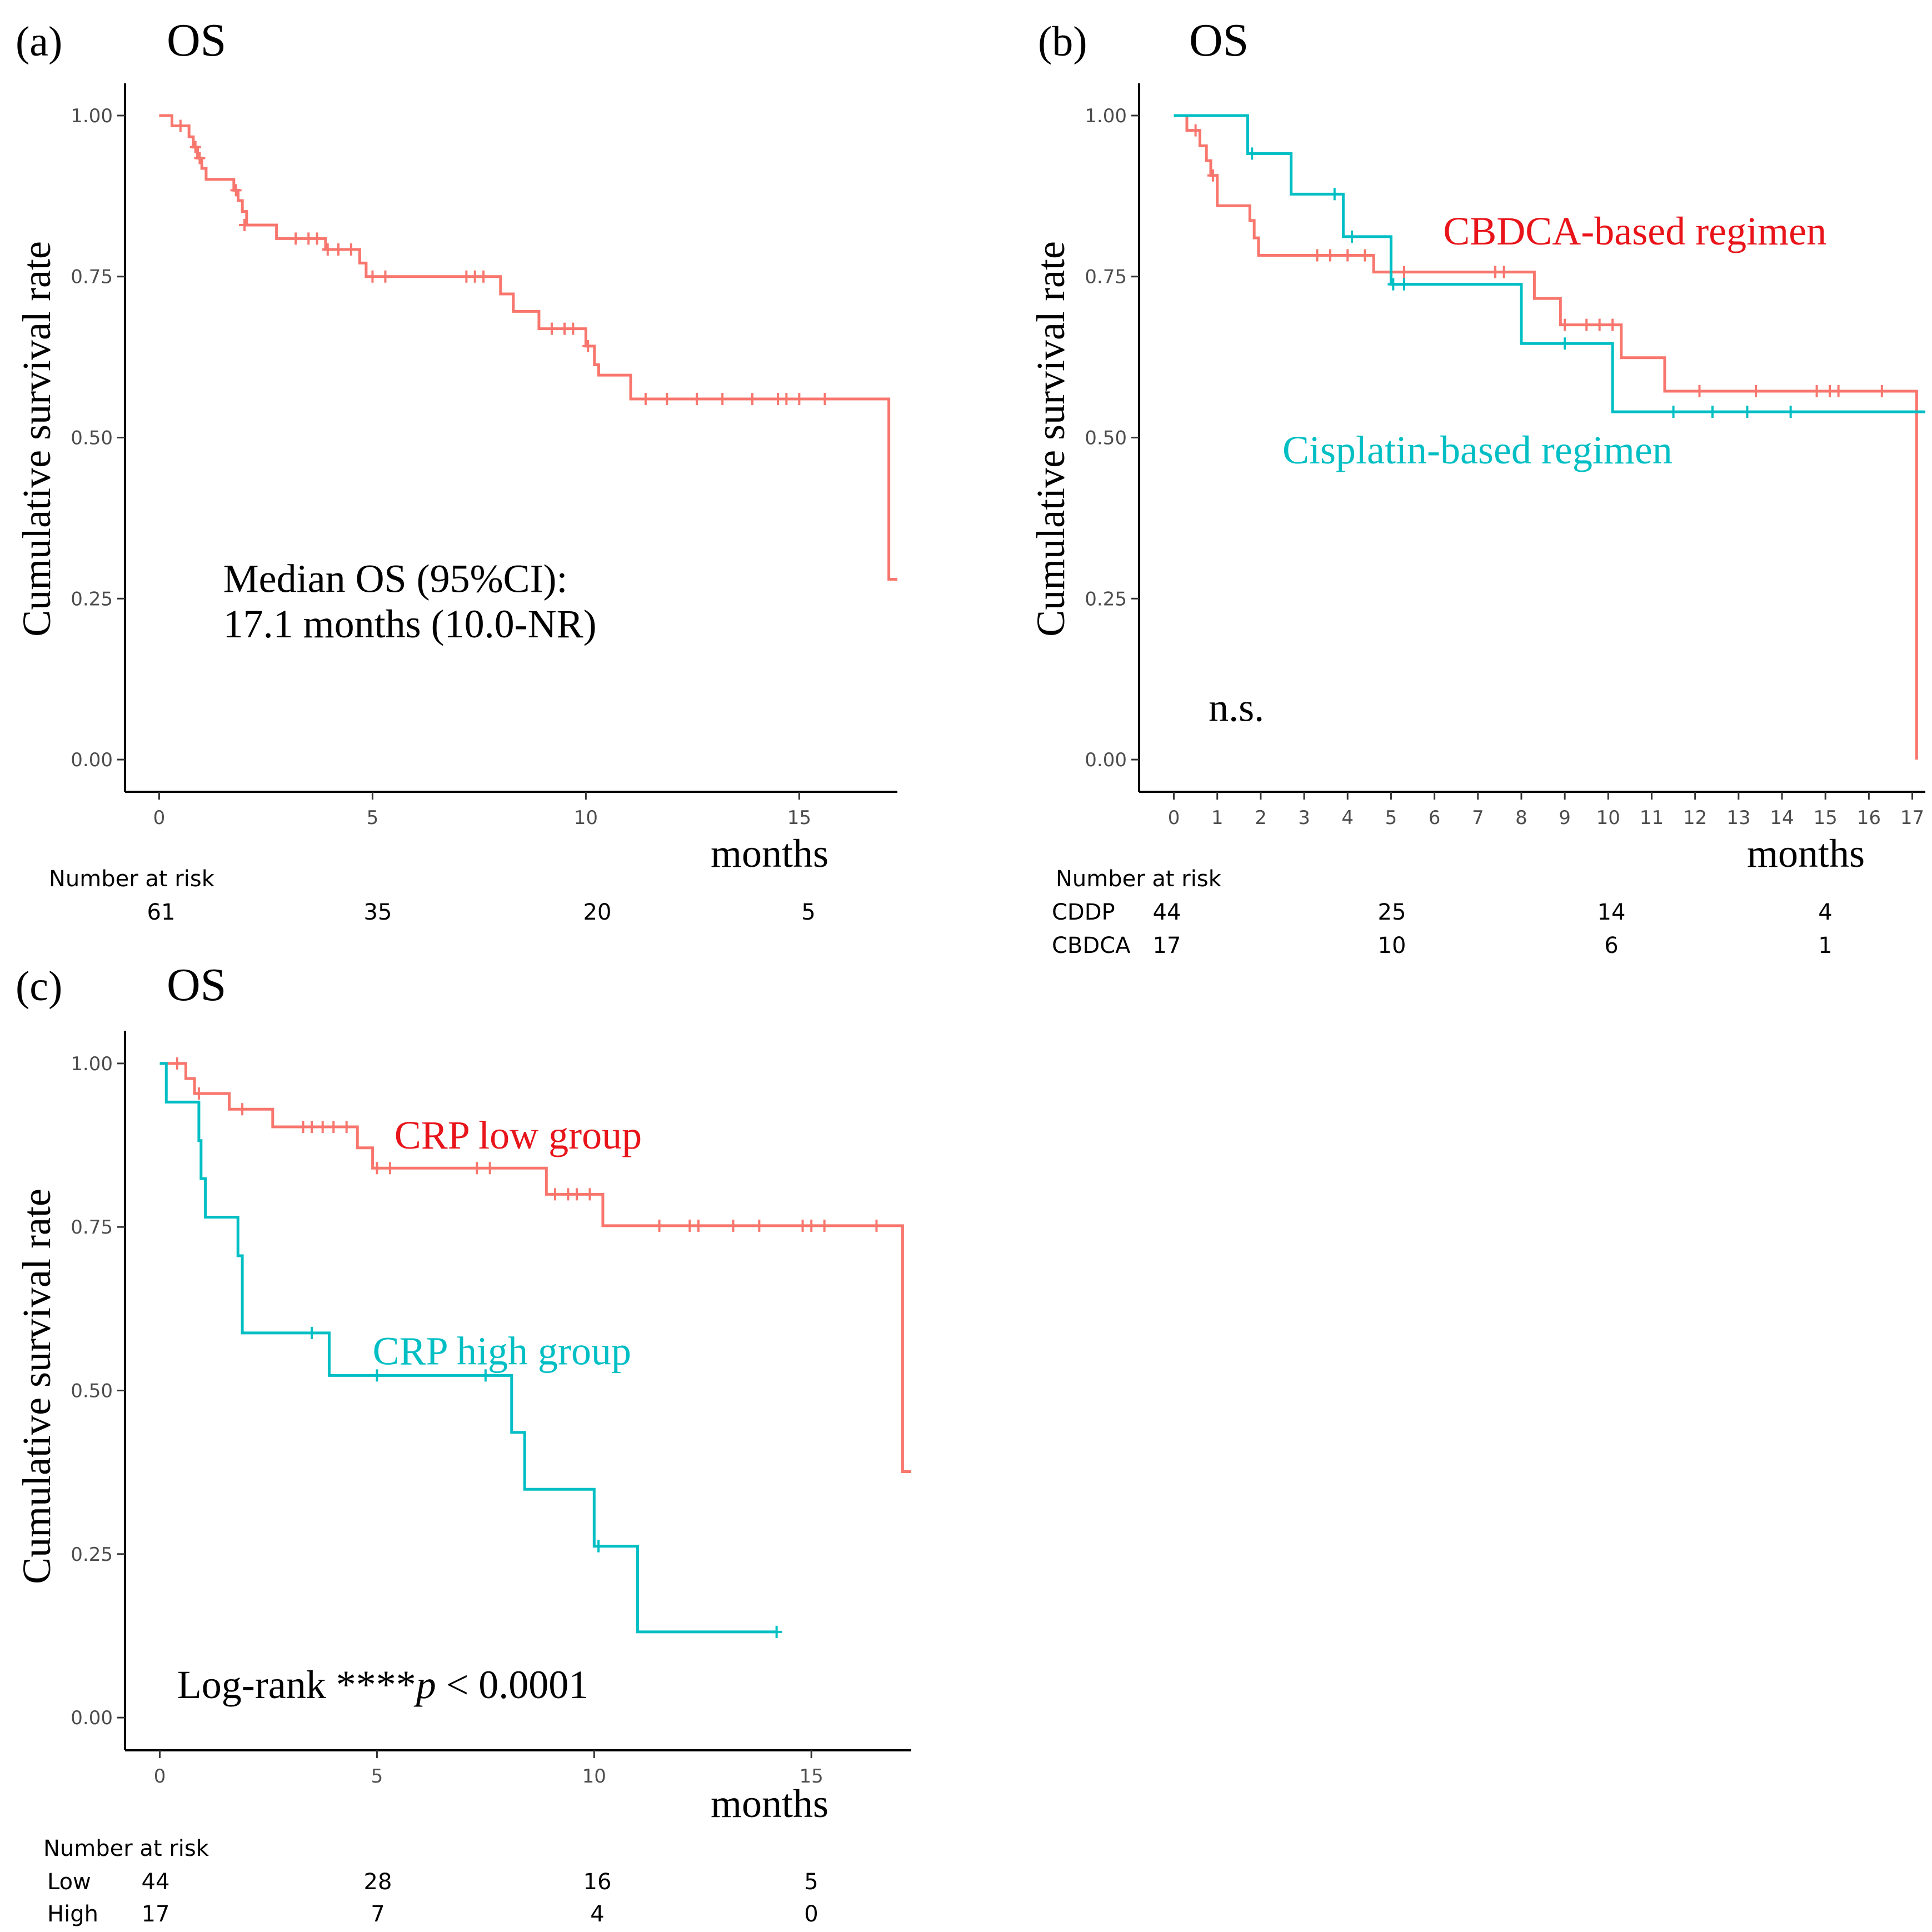  I want to click on x-tick-label: 16, so click(1869, 818).